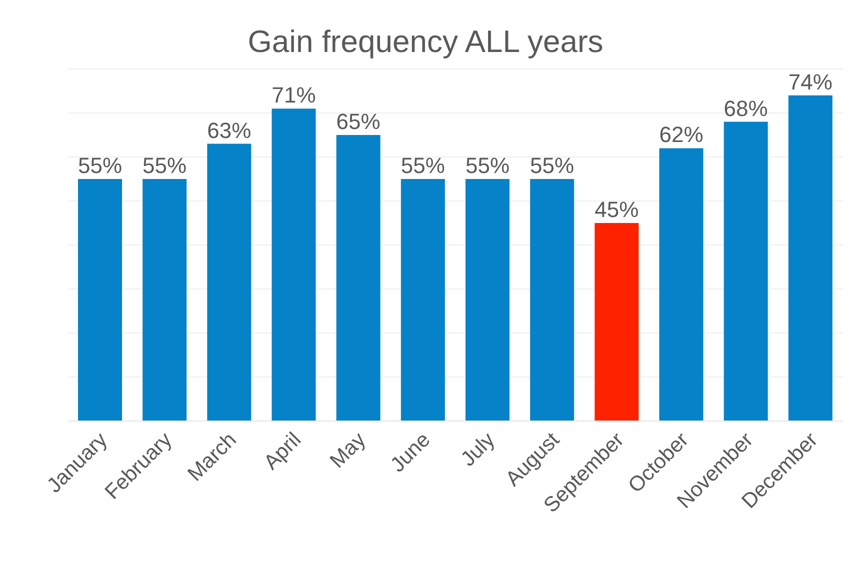  What do you see at coordinates (681, 135) in the screenshot?
I see `data-label: 62%` at bounding box center [681, 135].